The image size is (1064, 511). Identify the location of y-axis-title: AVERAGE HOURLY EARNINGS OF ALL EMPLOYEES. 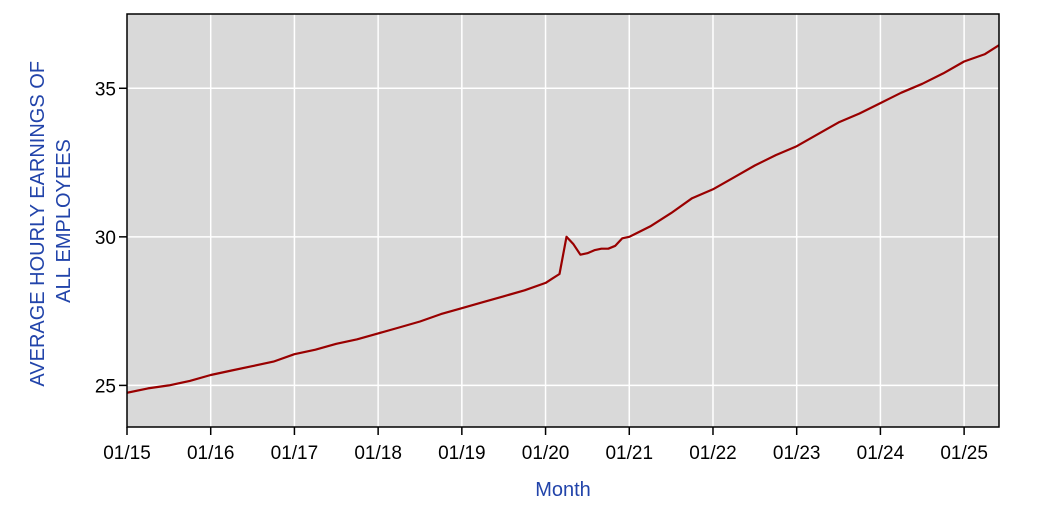
(51, 220).